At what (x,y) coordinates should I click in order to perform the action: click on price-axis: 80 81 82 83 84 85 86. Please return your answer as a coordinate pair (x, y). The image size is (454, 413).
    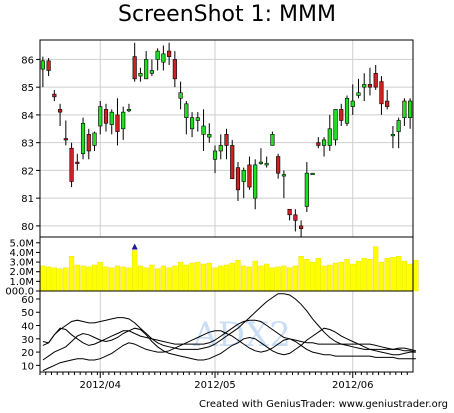
    Looking at the image, I should click on (30, 144).